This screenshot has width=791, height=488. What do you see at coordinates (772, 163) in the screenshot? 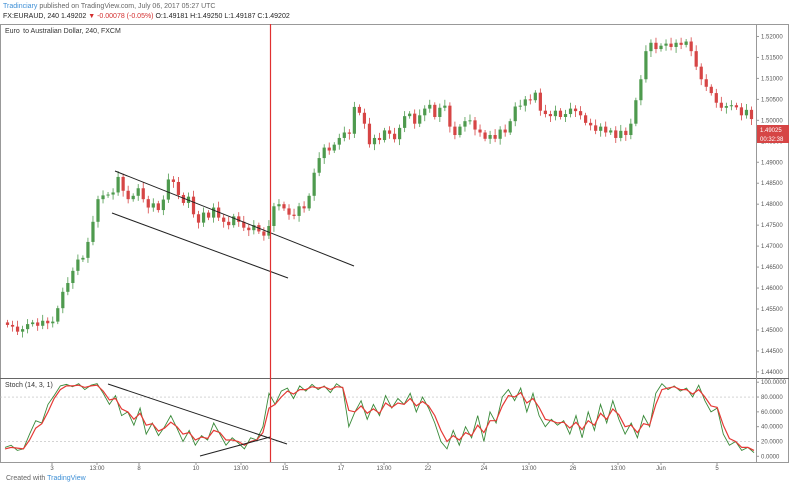
I see `price-tick-label: 1.49000` at bounding box center [772, 163].